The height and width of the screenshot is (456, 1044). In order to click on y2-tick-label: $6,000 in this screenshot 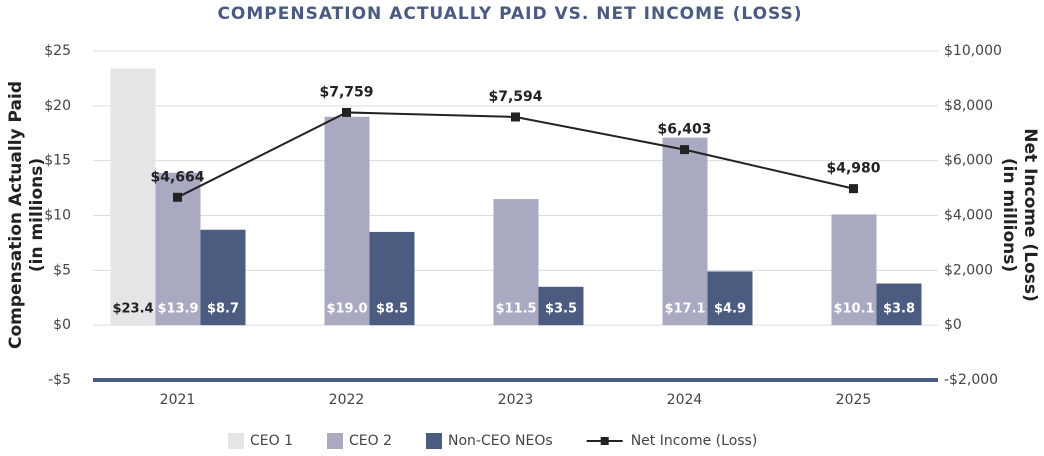, I will do `click(968, 161)`.